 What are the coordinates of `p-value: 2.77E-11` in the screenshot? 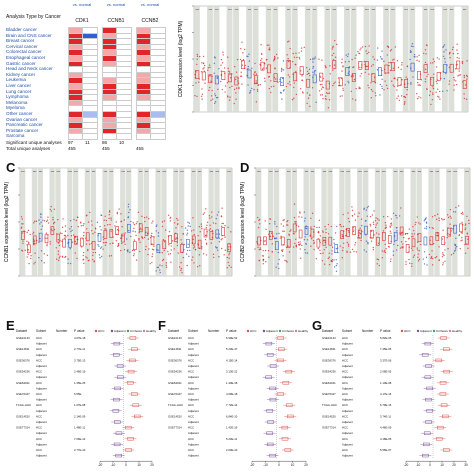 It's located at (80, 349).